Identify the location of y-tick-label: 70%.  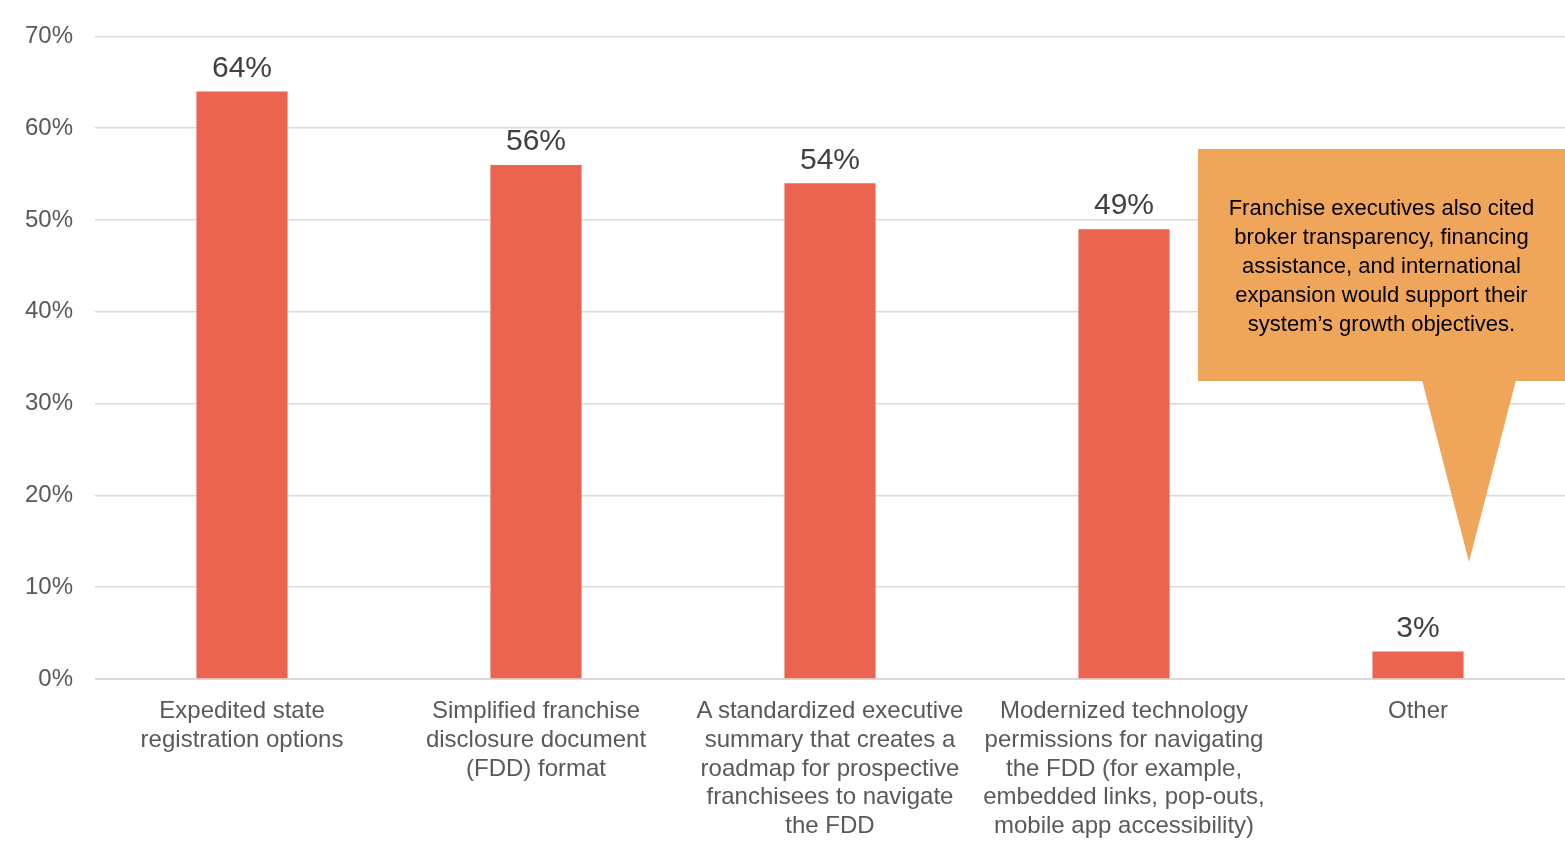
(48, 35).